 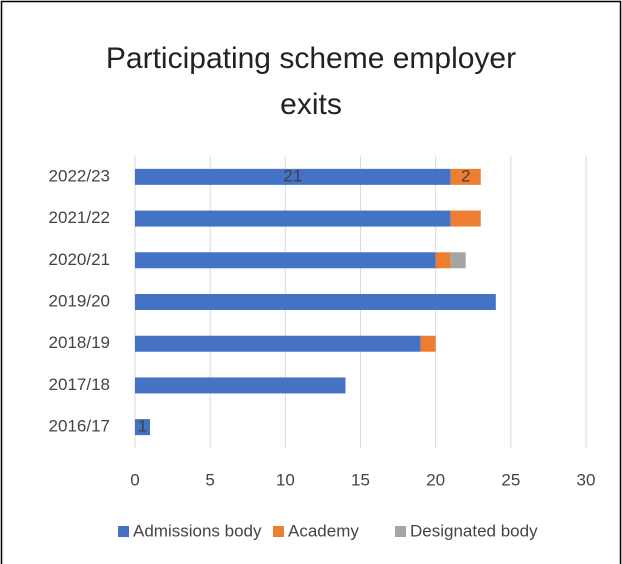 I want to click on y-tick-label: 2022/23, so click(x=79, y=175).